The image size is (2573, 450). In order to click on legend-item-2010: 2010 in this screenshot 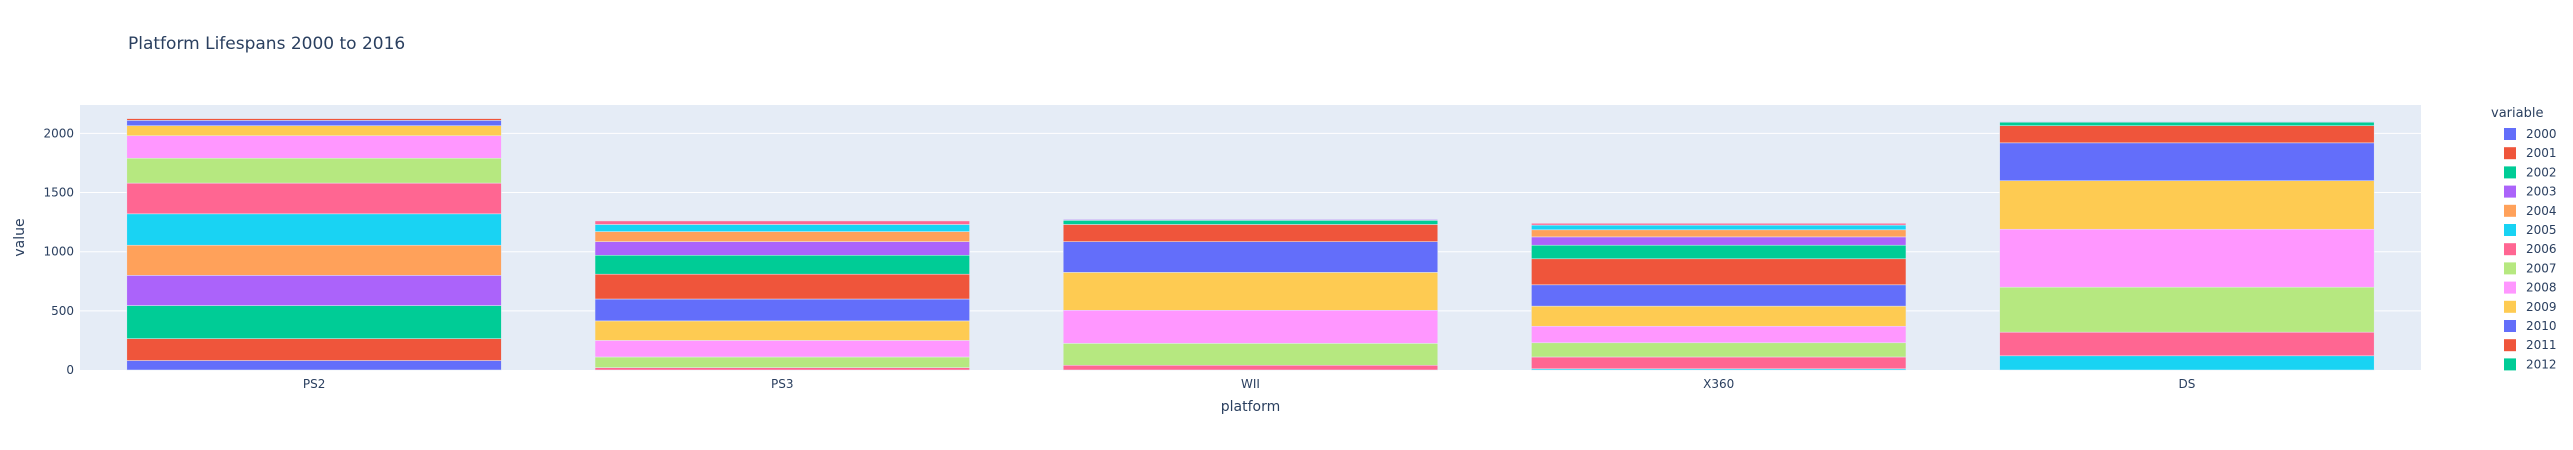, I will do `click(2530, 326)`.